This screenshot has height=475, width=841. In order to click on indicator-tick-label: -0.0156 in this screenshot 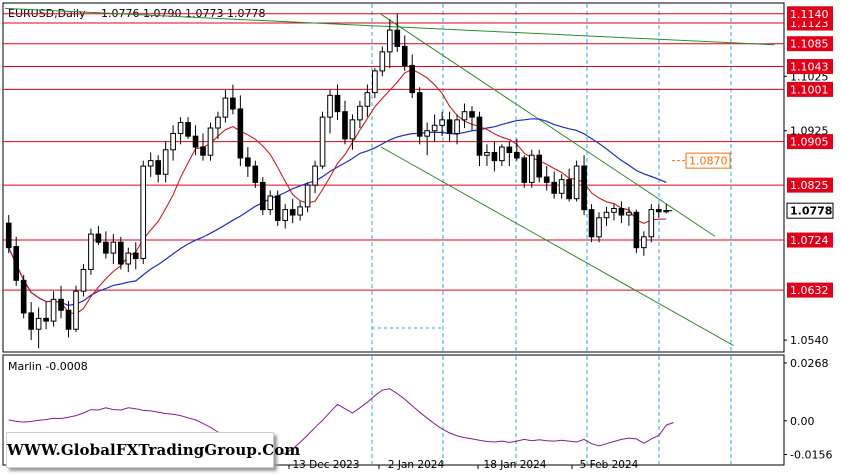, I will do `click(811, 454)`.